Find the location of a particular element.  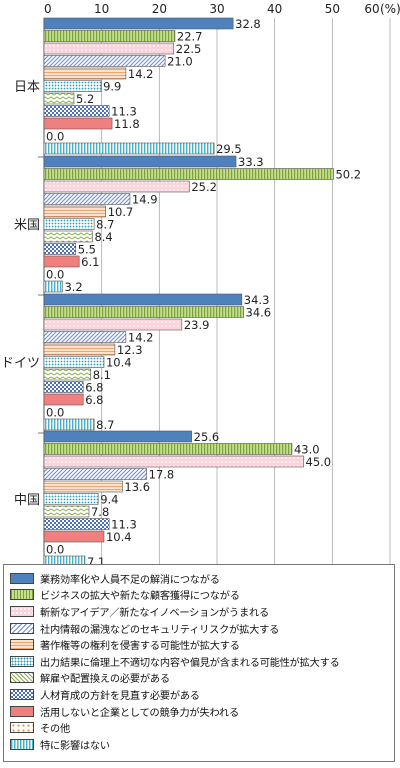

data-label: 17.8 is located at coordinates (162, 475).